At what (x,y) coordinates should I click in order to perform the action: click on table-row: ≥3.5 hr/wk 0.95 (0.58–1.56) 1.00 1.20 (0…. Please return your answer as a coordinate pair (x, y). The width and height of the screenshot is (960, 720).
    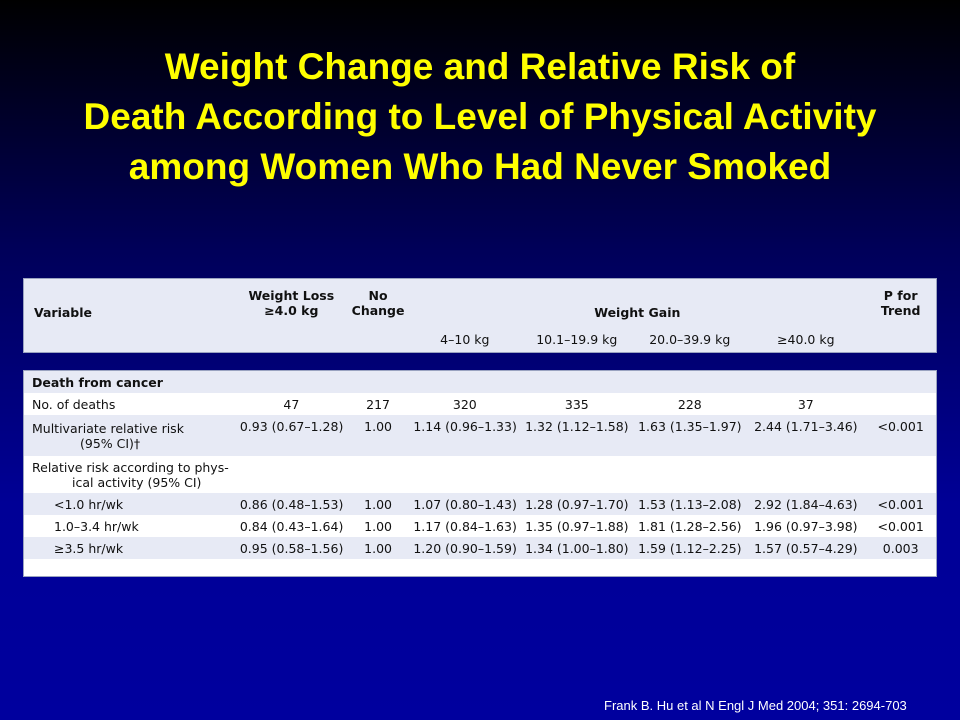
    Looking at the image, I should click on (480, 548).